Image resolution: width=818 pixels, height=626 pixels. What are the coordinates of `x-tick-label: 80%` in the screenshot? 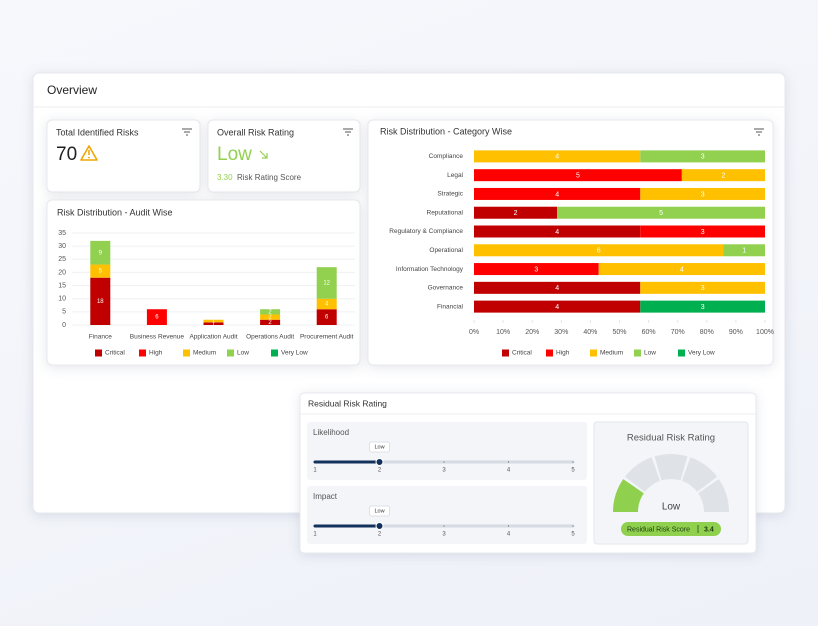 It's located at (707, 332).